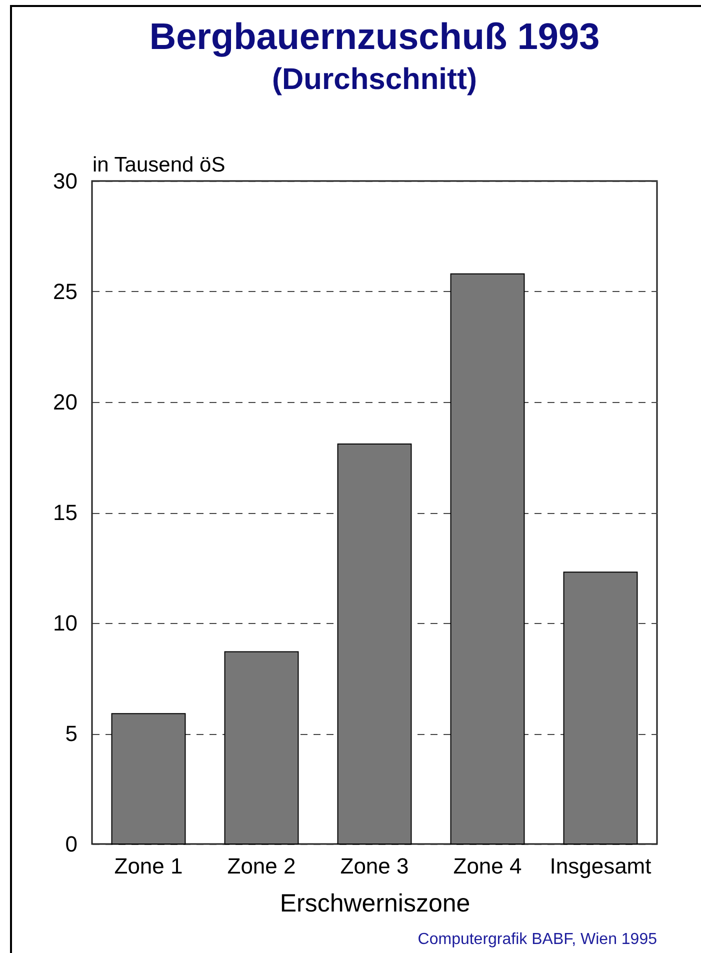 The width and height of the screenshot is (701, 953). What do you see at coordinates (65, 181) in the screenshot?
I see `y-tick-label: 30` at bounding box center [65, 181].